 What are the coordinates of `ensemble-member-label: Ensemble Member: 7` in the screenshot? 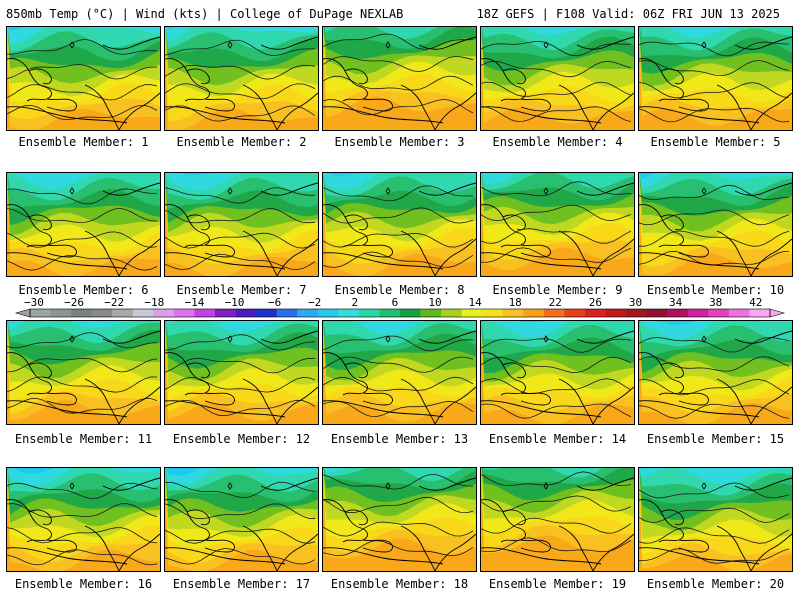 It's located at (241, 290).